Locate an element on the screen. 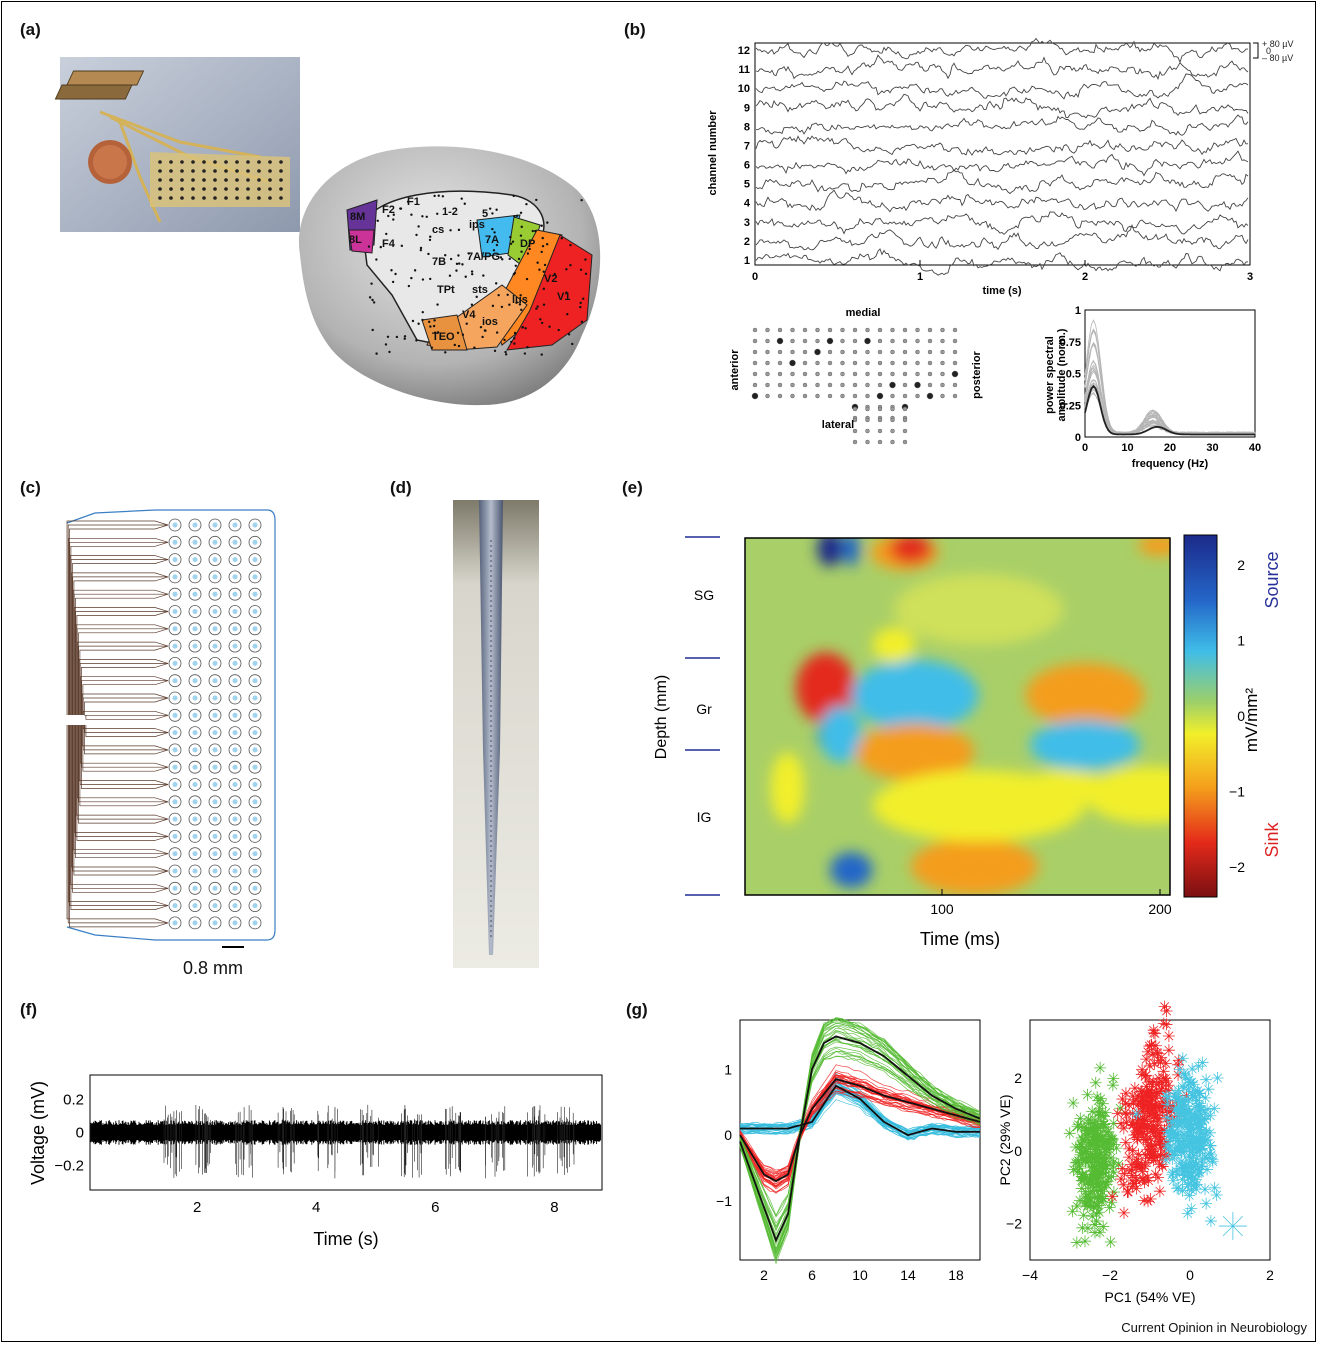 The width and height of the screenshot is (1319, 1345). traces-xtick: 2 is located at coordinates (1085, 277).